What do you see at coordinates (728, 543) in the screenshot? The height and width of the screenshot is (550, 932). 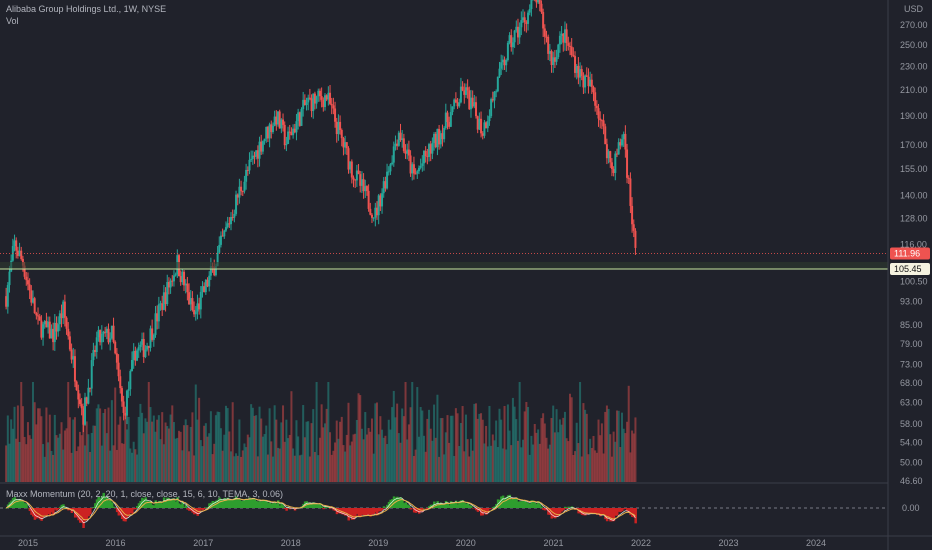 I see `time-tick-label: 2023` at bounding box center [728, 543].